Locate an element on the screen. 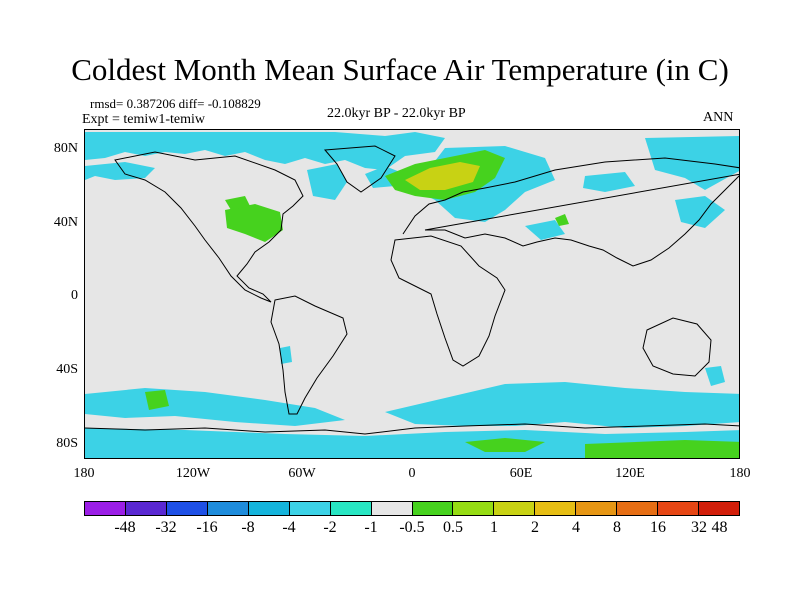 This screenshot has width=800, height=600. colorbar-label: -2 is located at coordinates (330, 527).